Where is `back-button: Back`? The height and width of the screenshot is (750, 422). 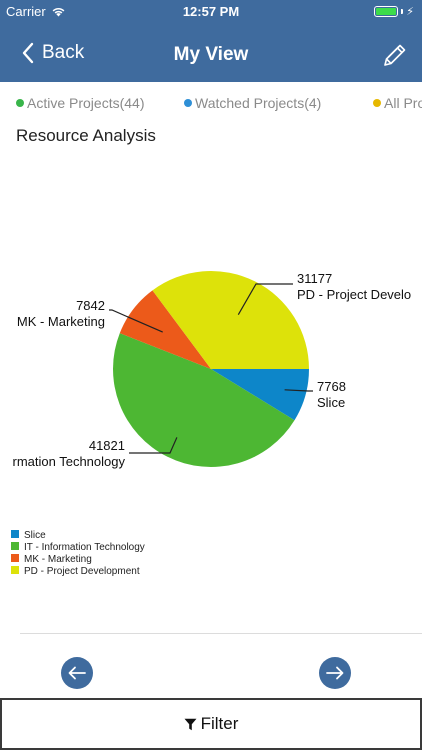 back-button: Back is located at coordinates (53, 53).